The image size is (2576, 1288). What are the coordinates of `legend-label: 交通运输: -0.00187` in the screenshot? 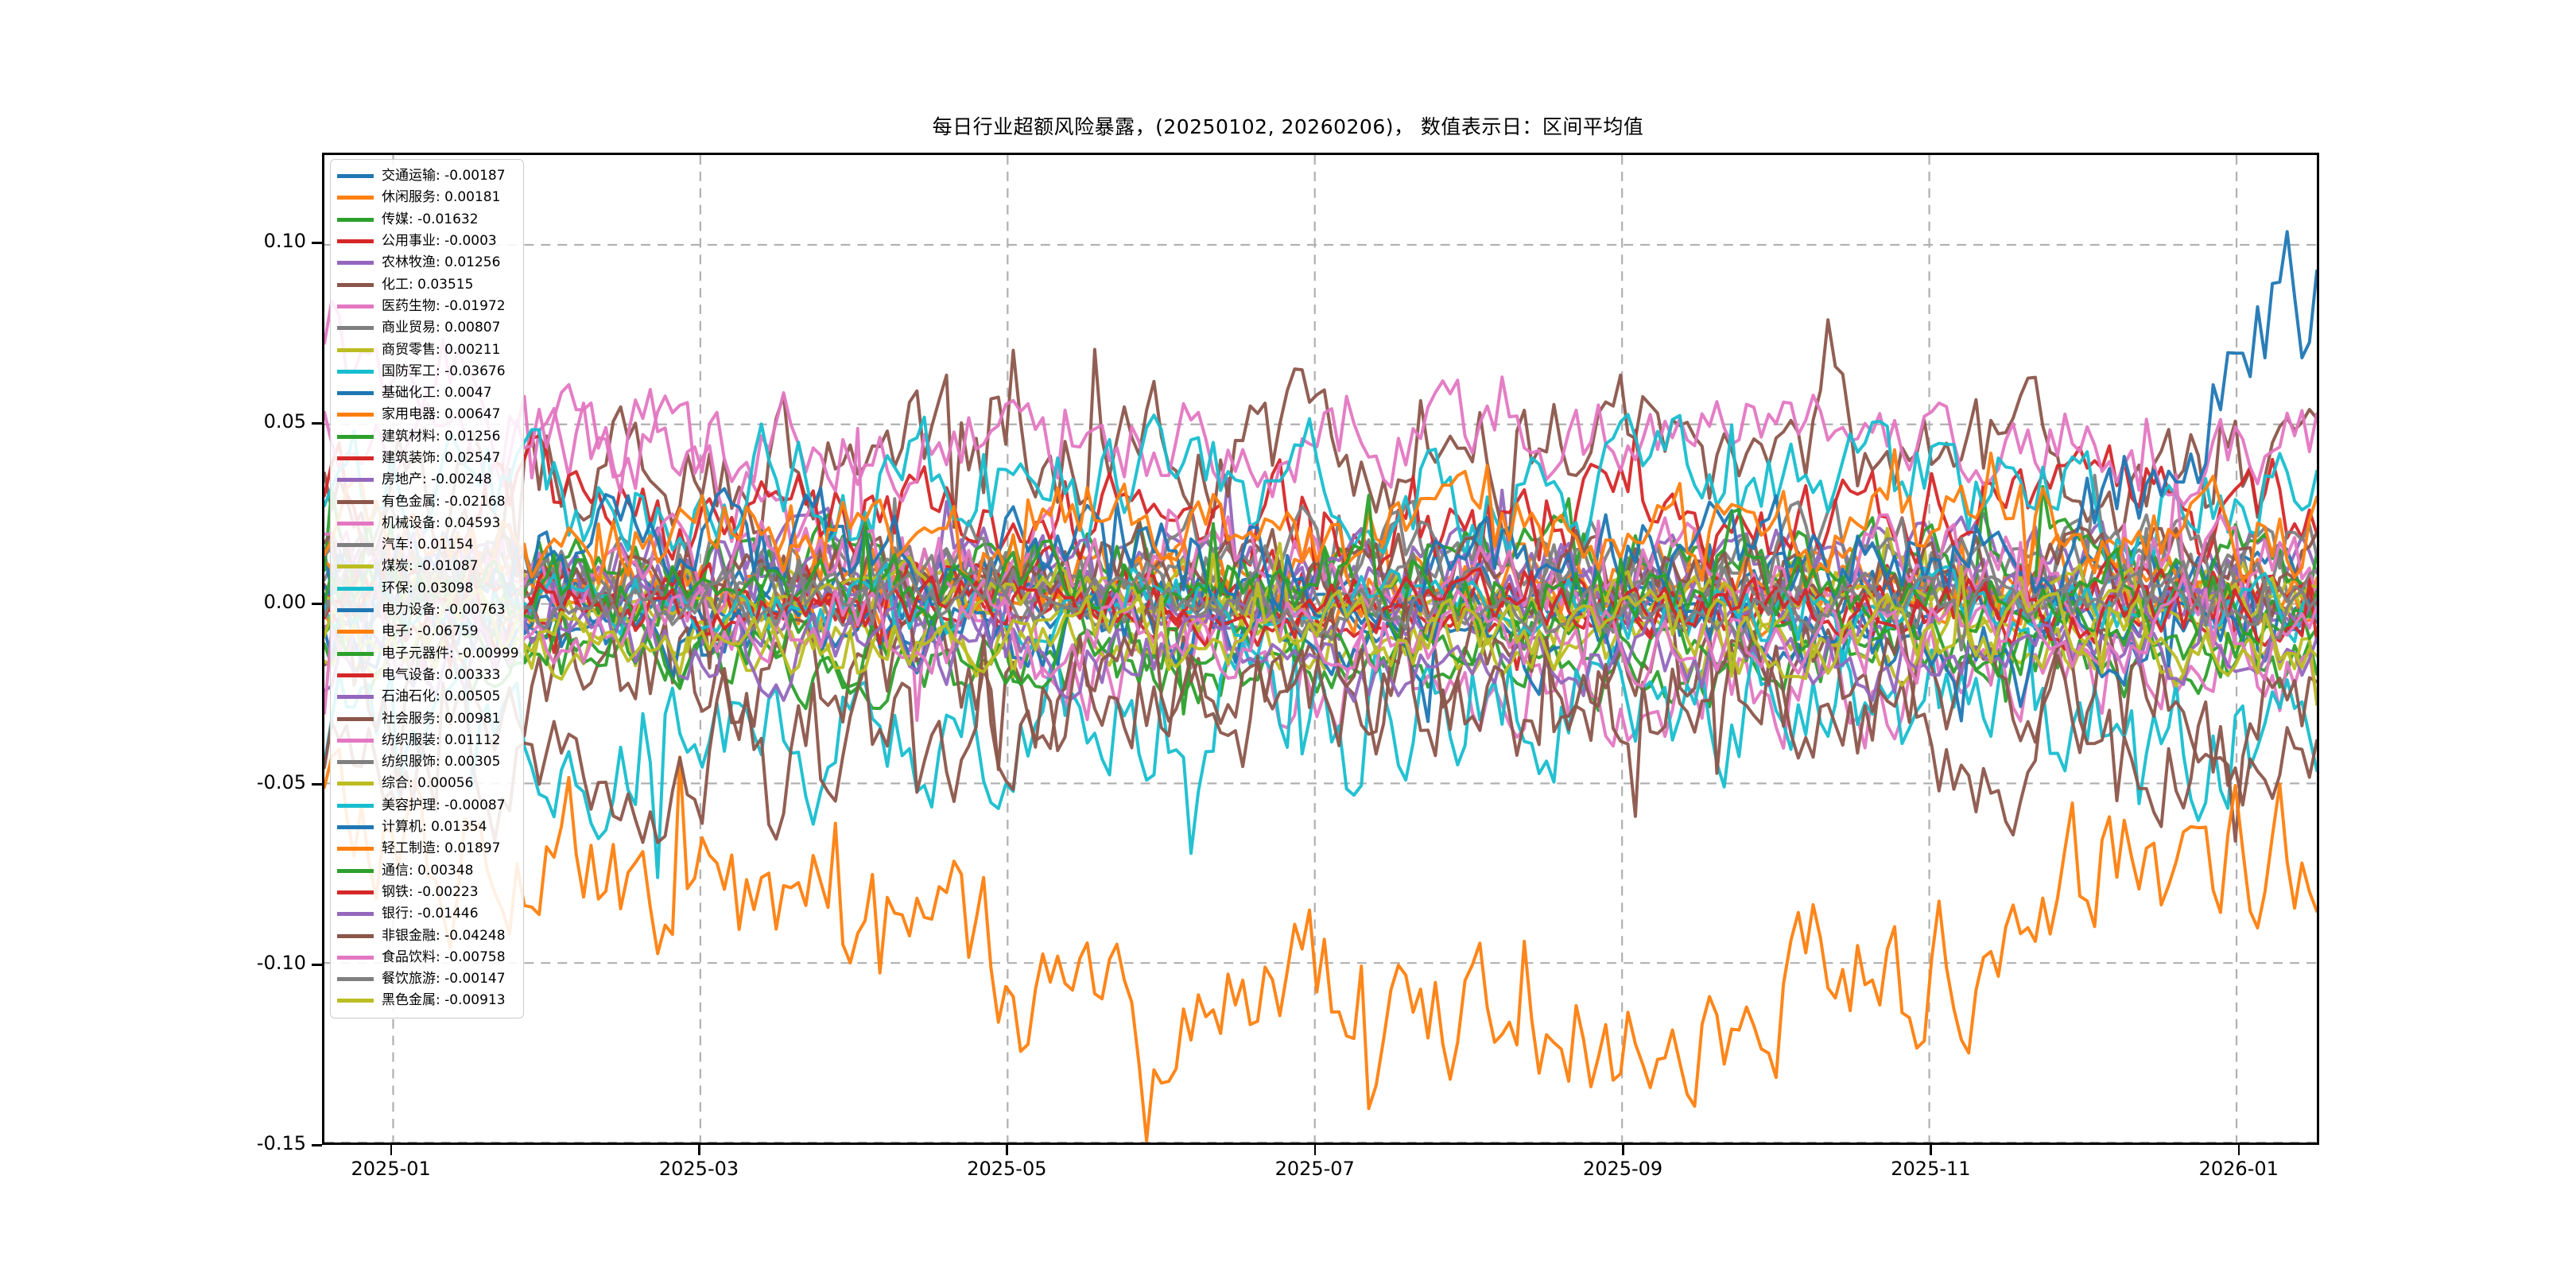 It's located at (444, 176).